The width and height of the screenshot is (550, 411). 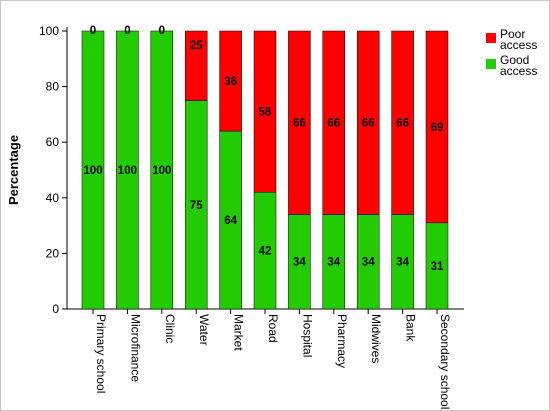 I want to click on data-label-good-access-market: 64, so click(x=230, y=221).